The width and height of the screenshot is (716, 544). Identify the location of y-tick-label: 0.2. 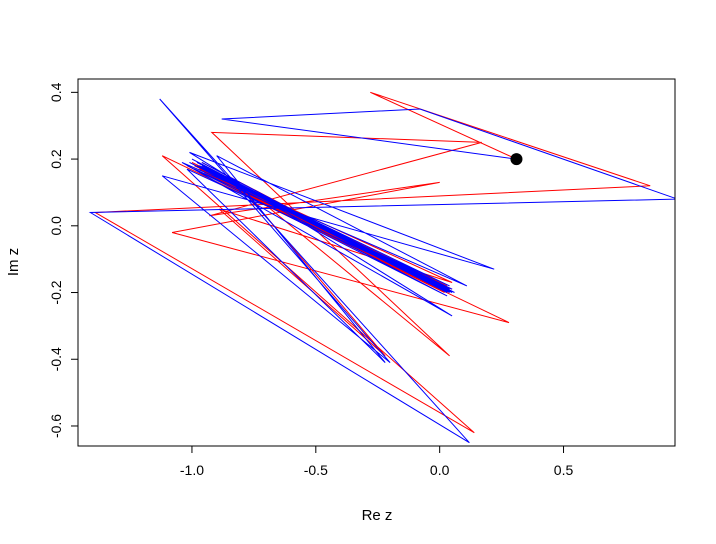
(56, 159).